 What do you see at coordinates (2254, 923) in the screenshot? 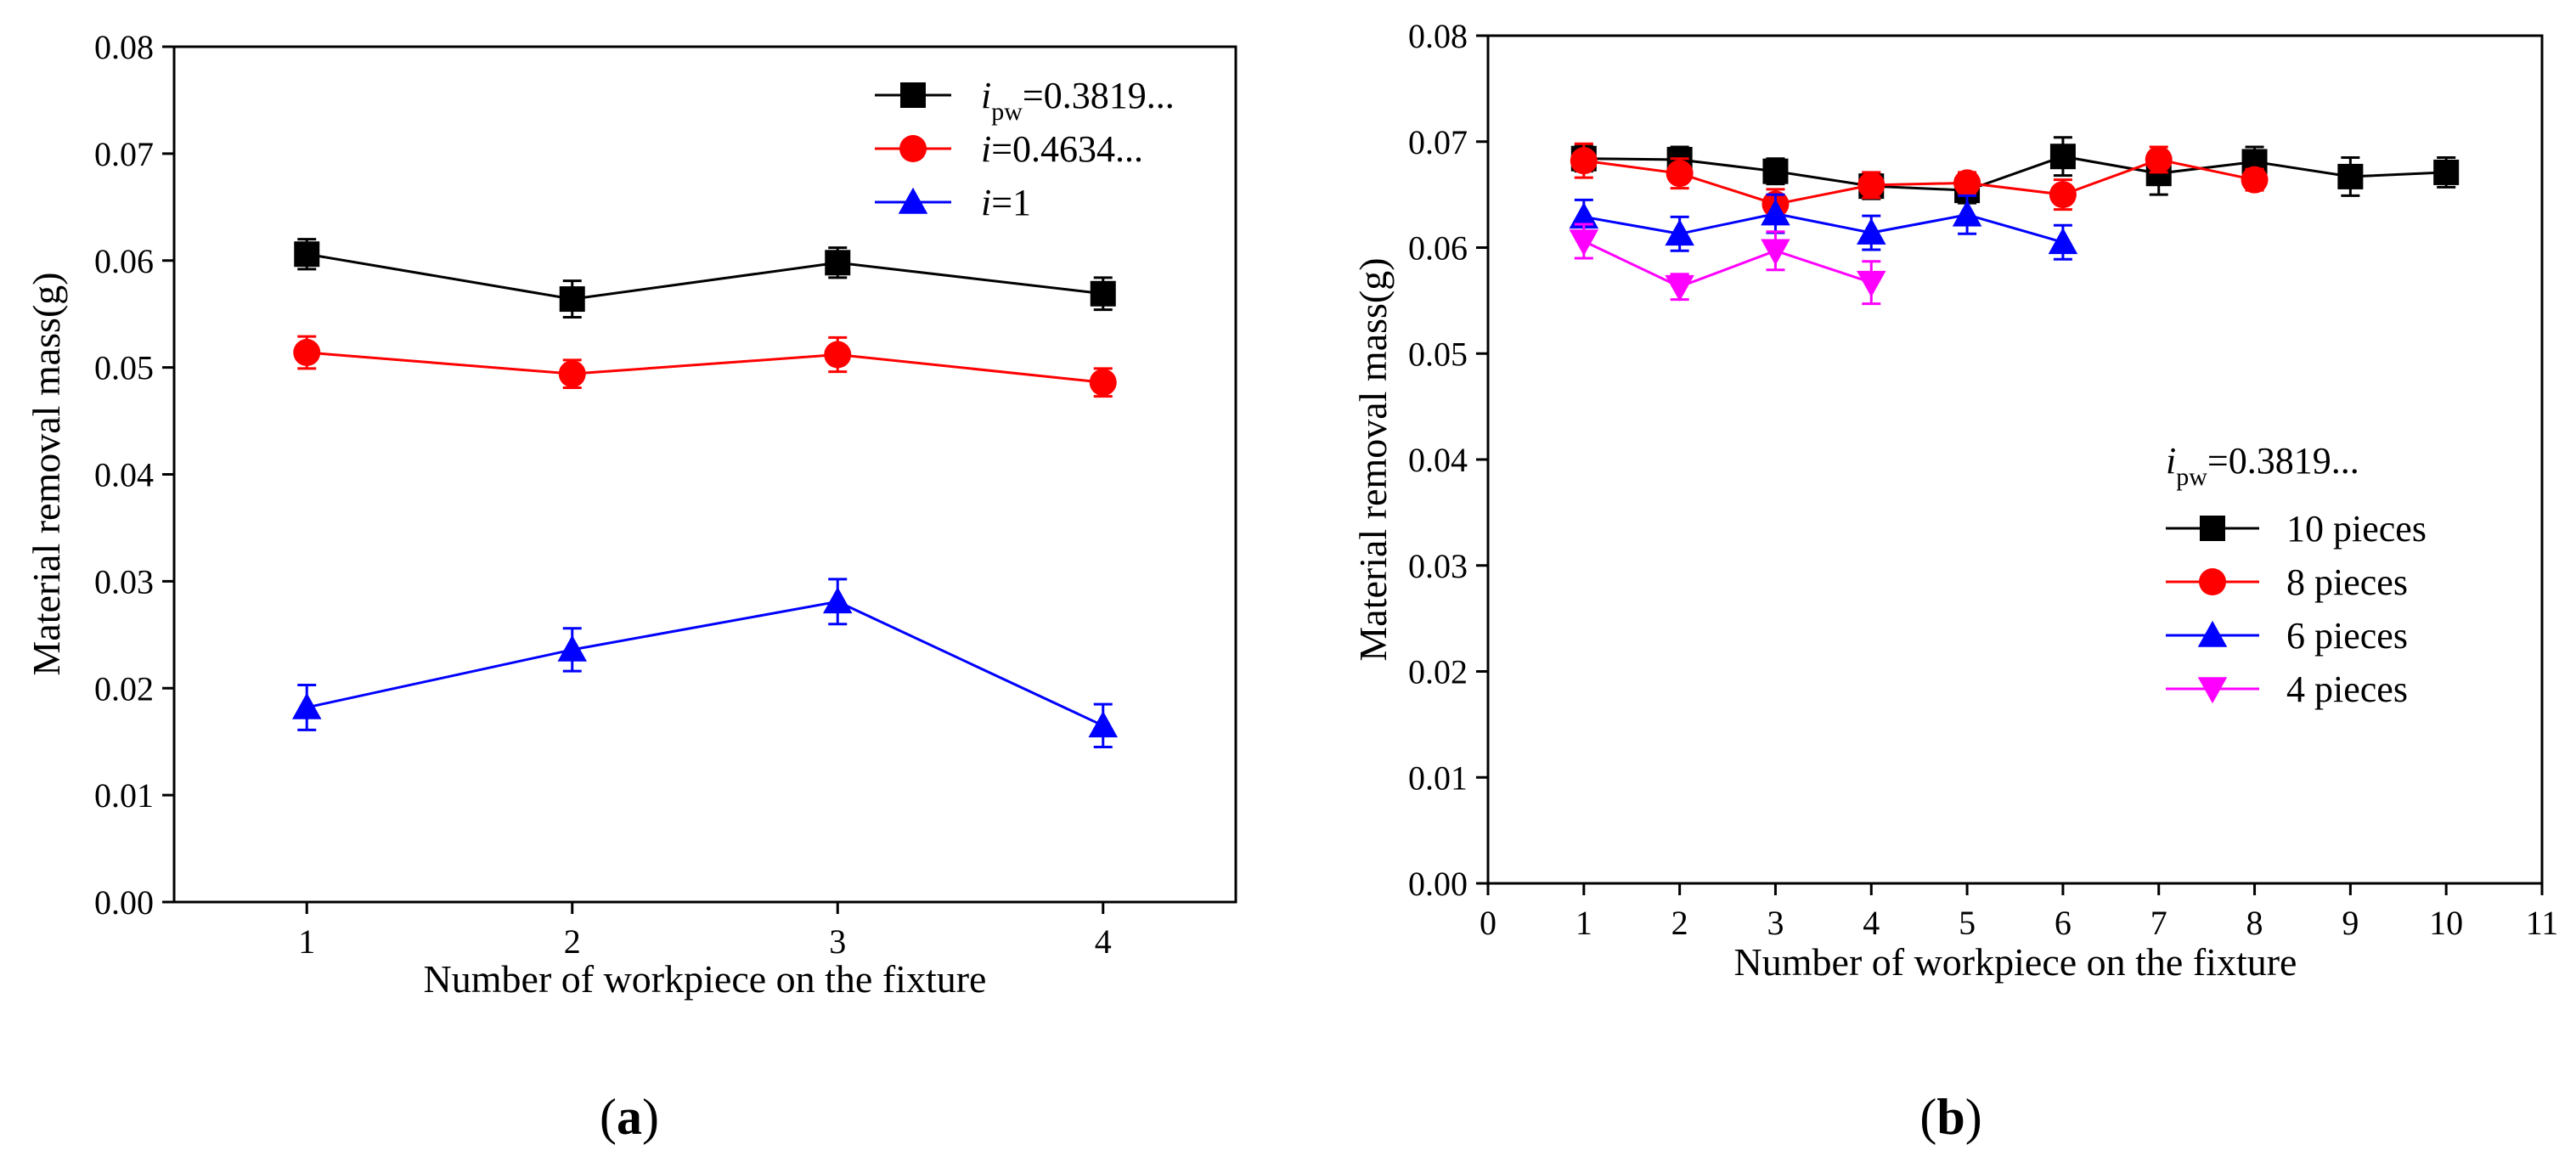
I see `x-tick-label: 8` at bounding box center [2254, 923].